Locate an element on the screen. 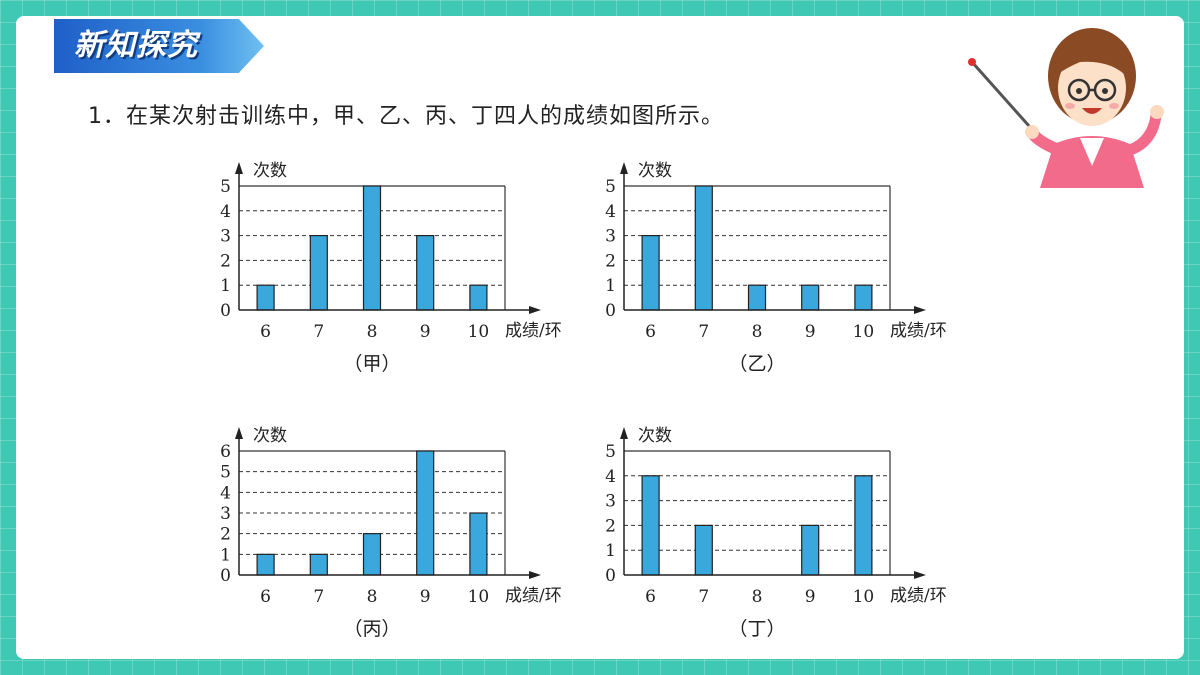  chart-caption: （丙） is located at coordinates (371, 629).